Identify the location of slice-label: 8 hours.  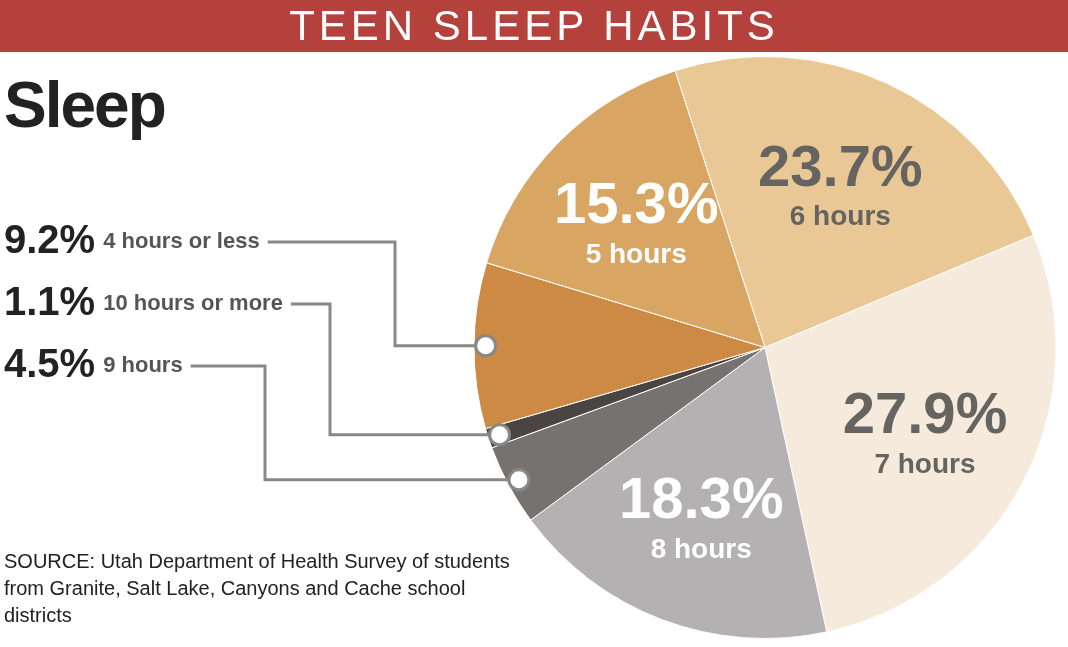
(701, 548).